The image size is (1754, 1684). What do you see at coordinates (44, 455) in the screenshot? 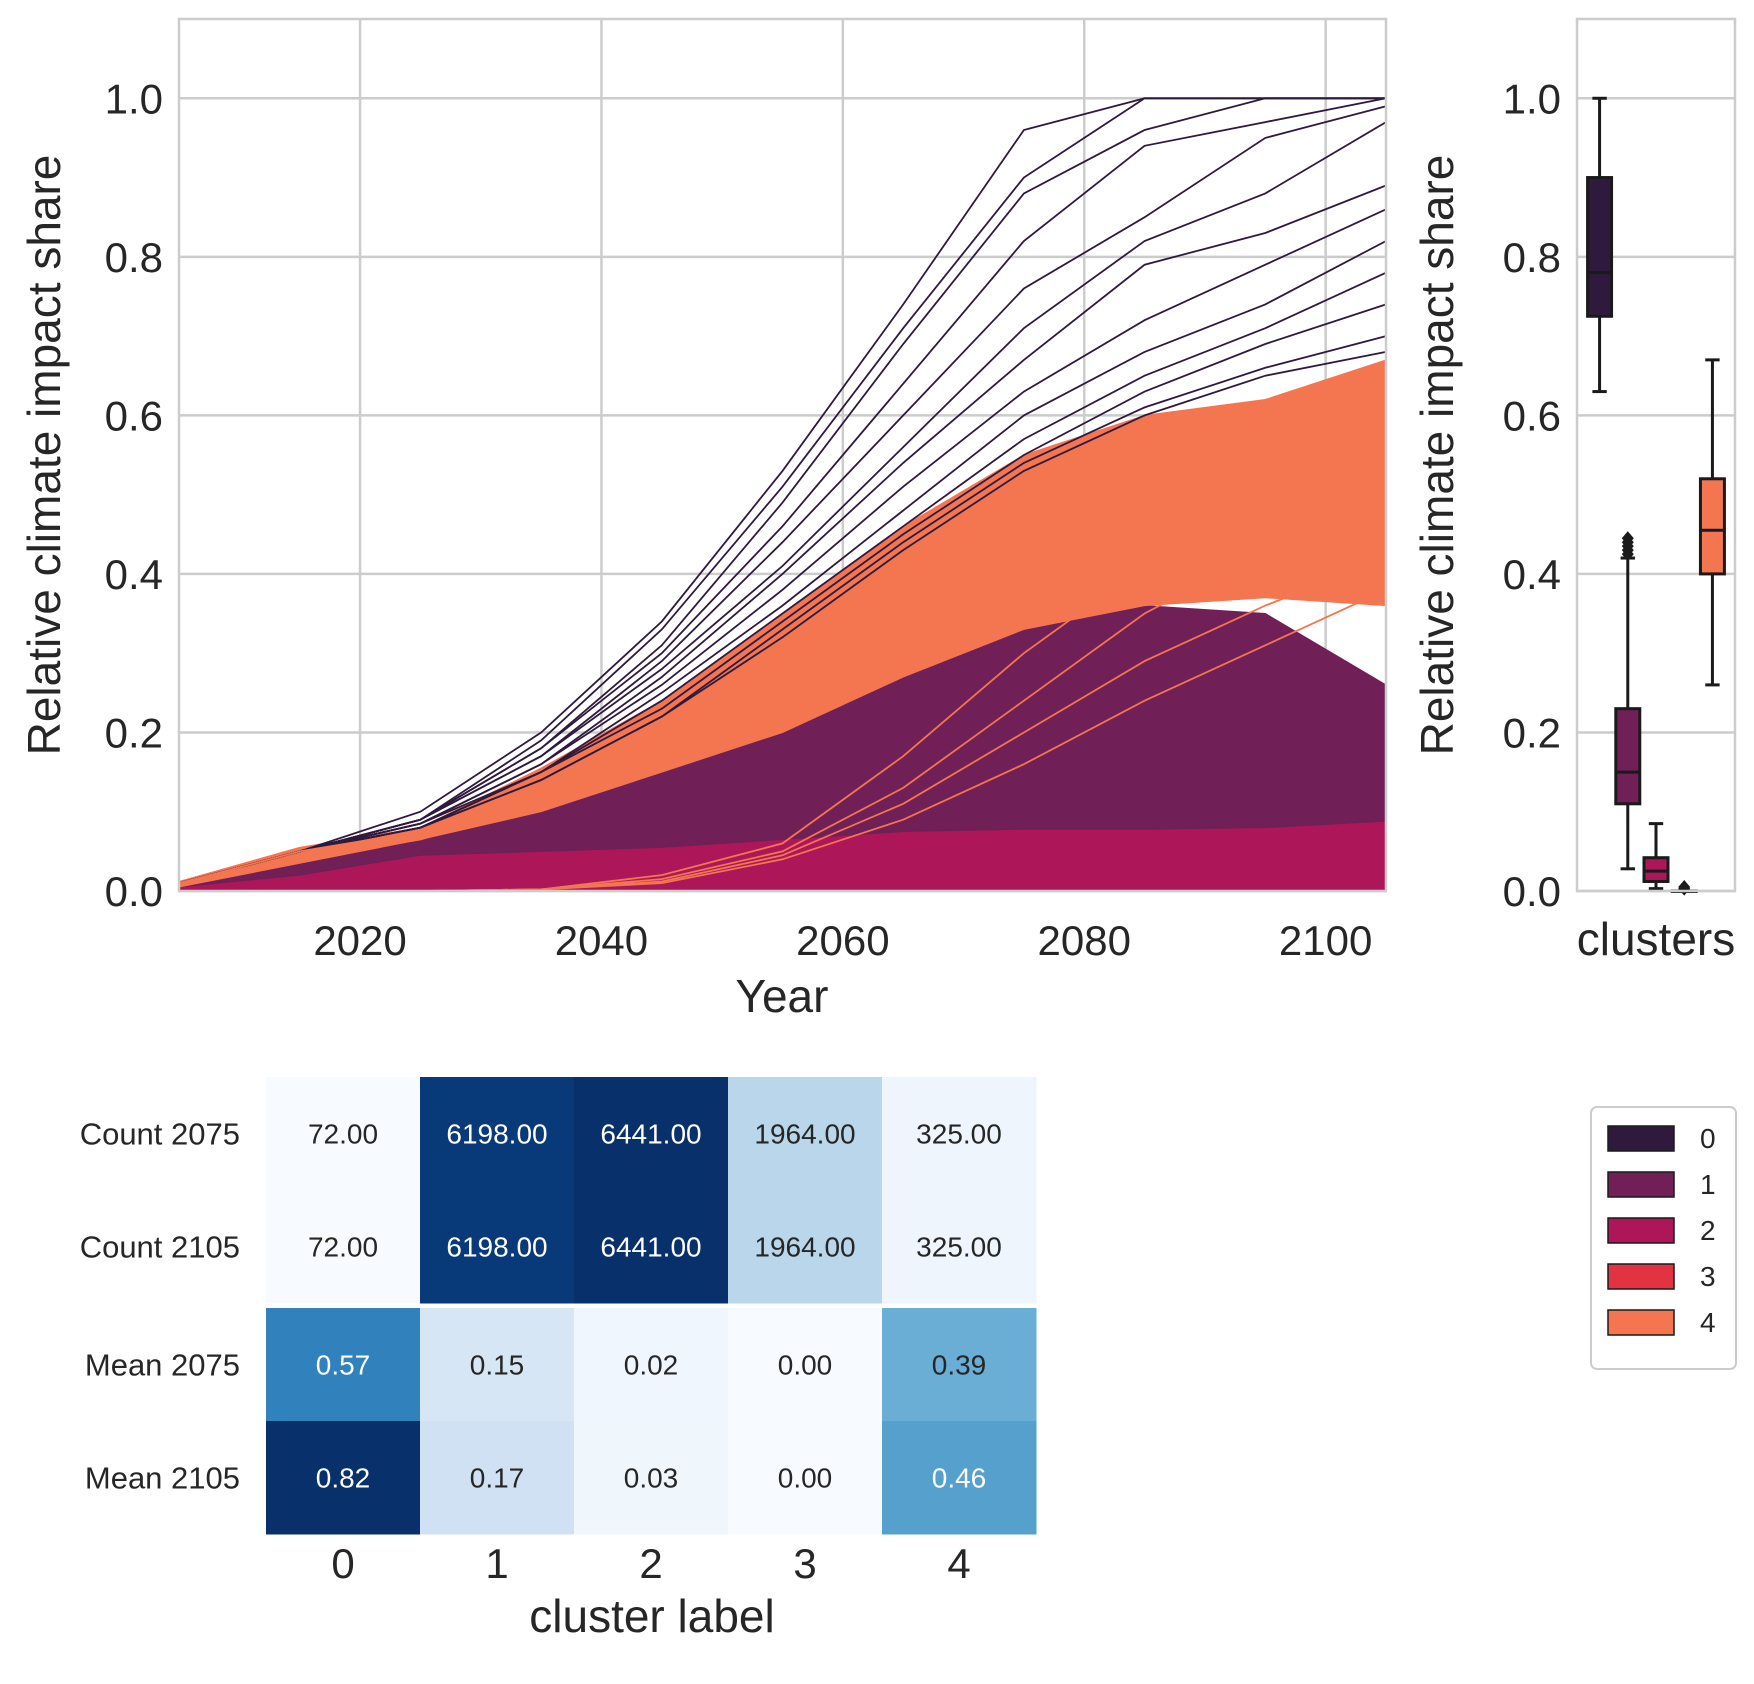
I see `line-chart-ylabel: Relative climate impact share` at bounding box center [44, 455].